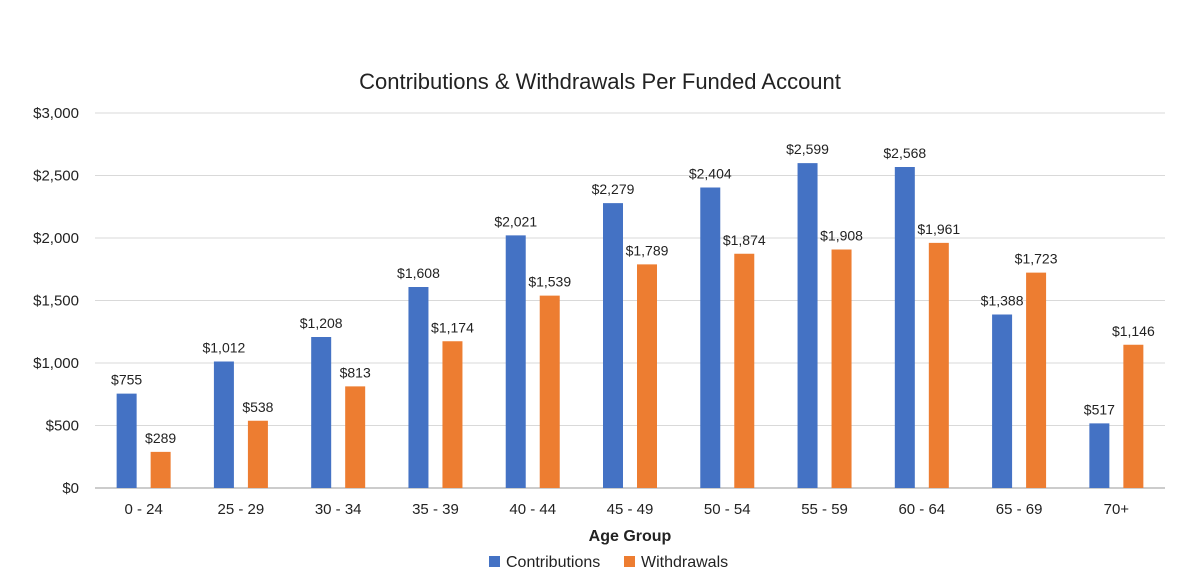 This screenshot has width=1200, height=583. I want to click on y-tick-label: $1,000, so click(56, 363).